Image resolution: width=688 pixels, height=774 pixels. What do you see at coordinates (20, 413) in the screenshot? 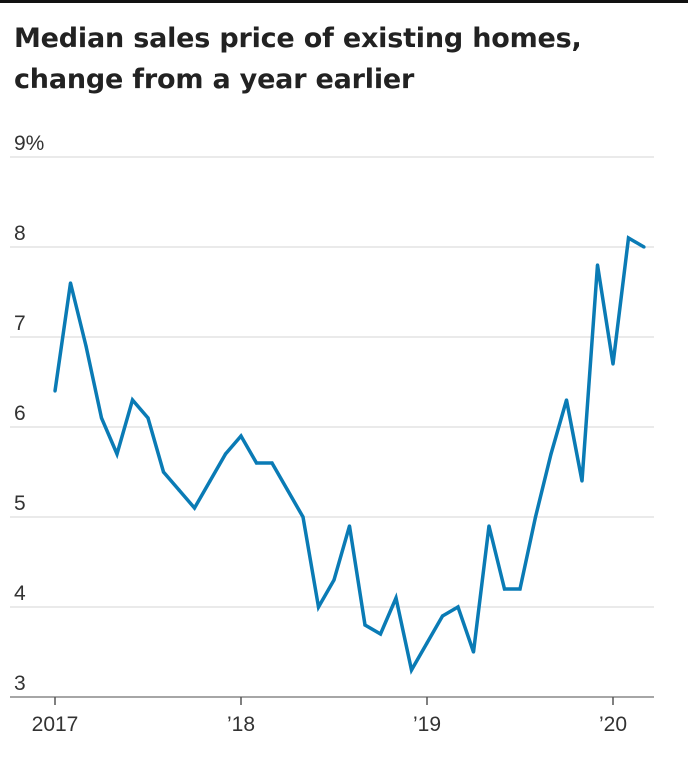
I see `y-tick-label: 6` at bounding box center [20, 413].